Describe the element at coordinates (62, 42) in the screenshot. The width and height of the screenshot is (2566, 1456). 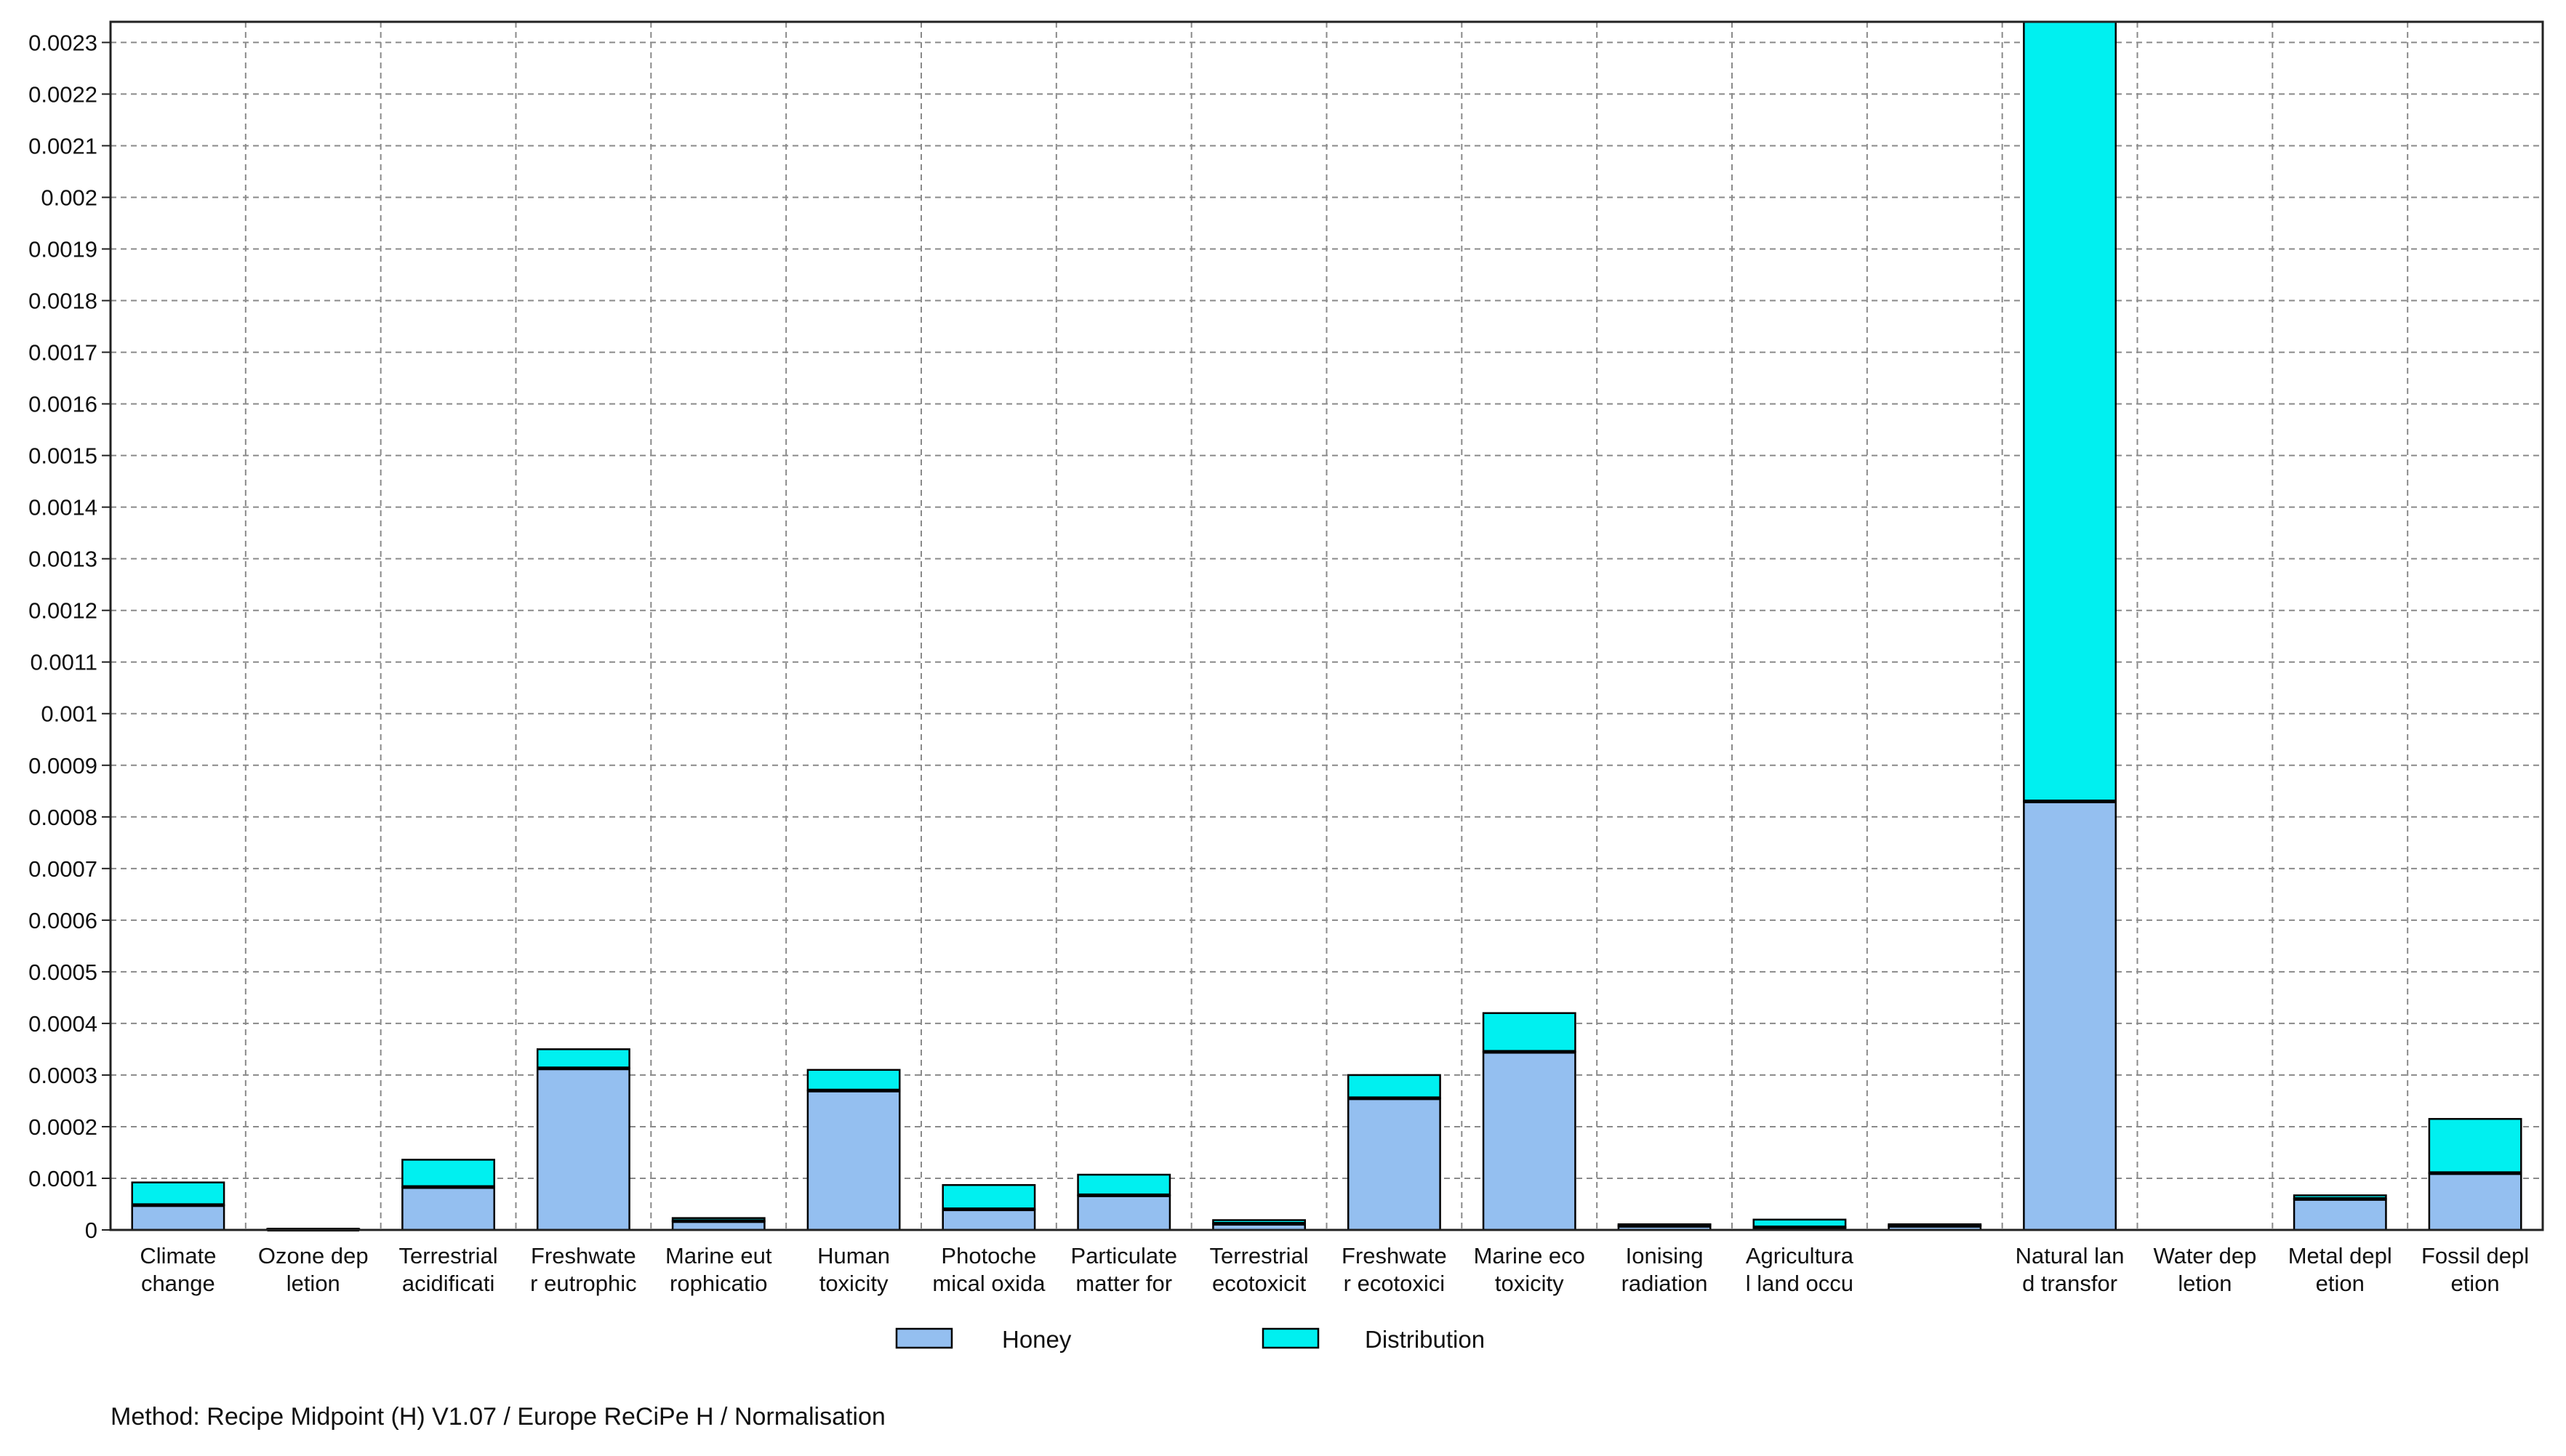
I see `y-tick-label: 0.0023` at that location.